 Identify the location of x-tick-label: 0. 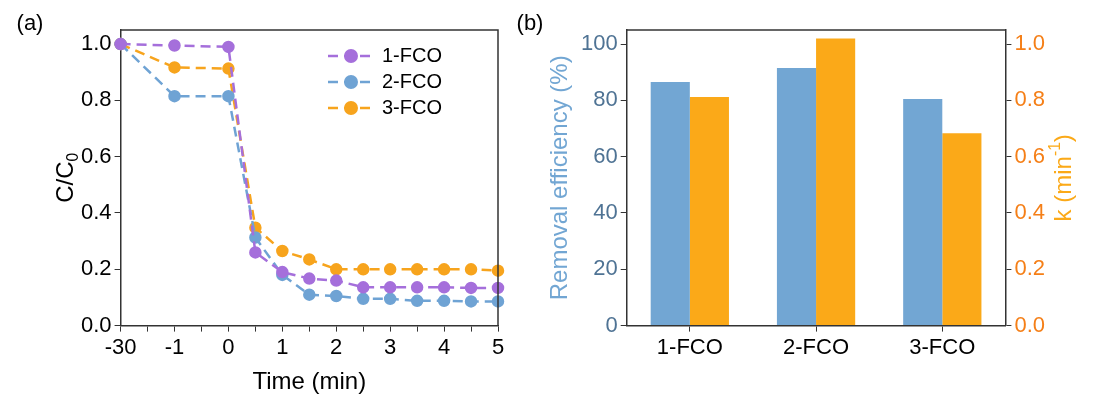
(228, 346).